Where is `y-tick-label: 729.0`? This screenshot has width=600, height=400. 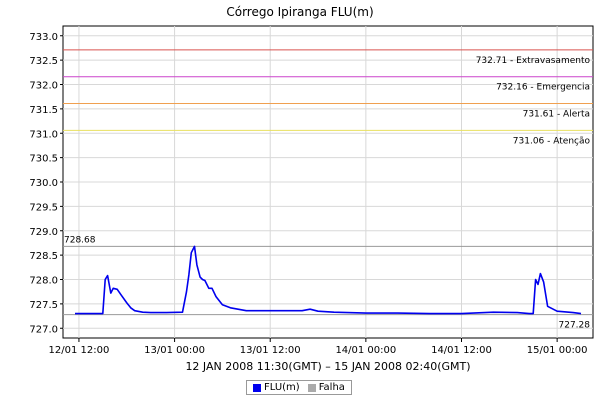
y-tick-label: 729.0 is located at coordinates (43, 232).